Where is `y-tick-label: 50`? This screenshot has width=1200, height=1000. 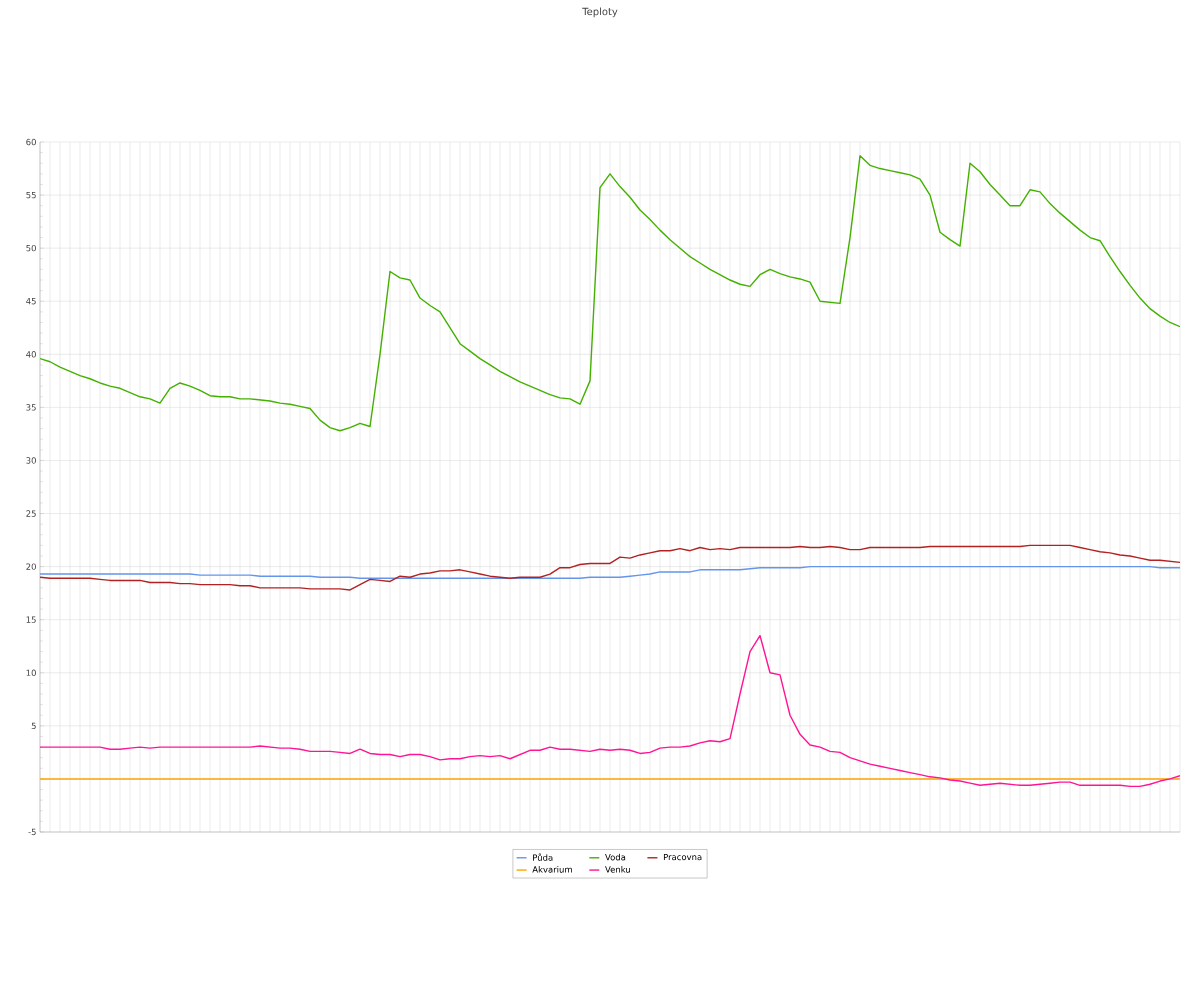 y-tick-label: 50 is located at coordinates (31, 248).